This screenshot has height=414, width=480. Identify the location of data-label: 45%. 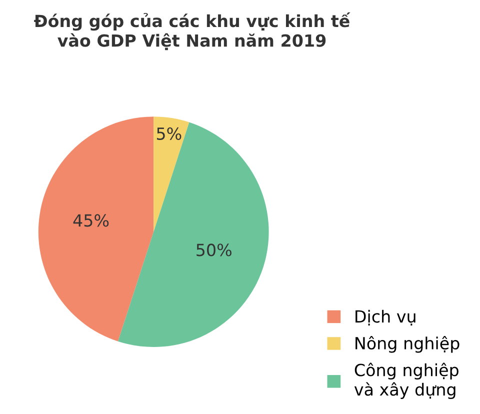
(91, 220).